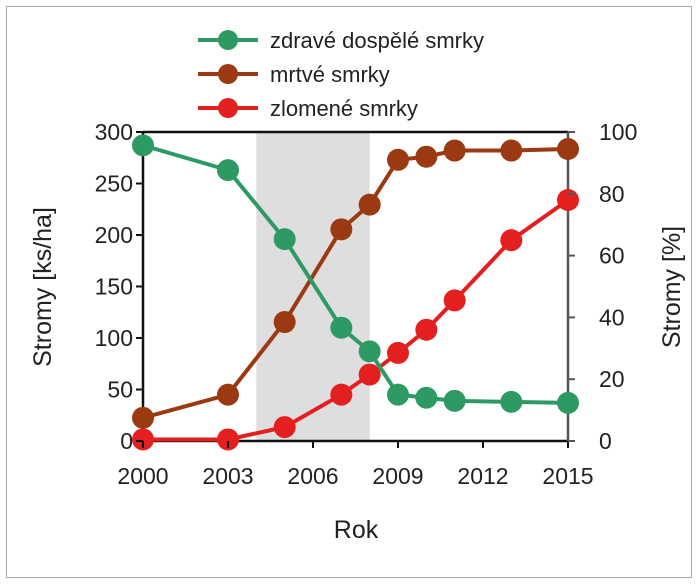  What do you see at coordinates (114, 287) in the screenshot?
I see `y-left-tick-label: 150` at bounding box center [114, 287].